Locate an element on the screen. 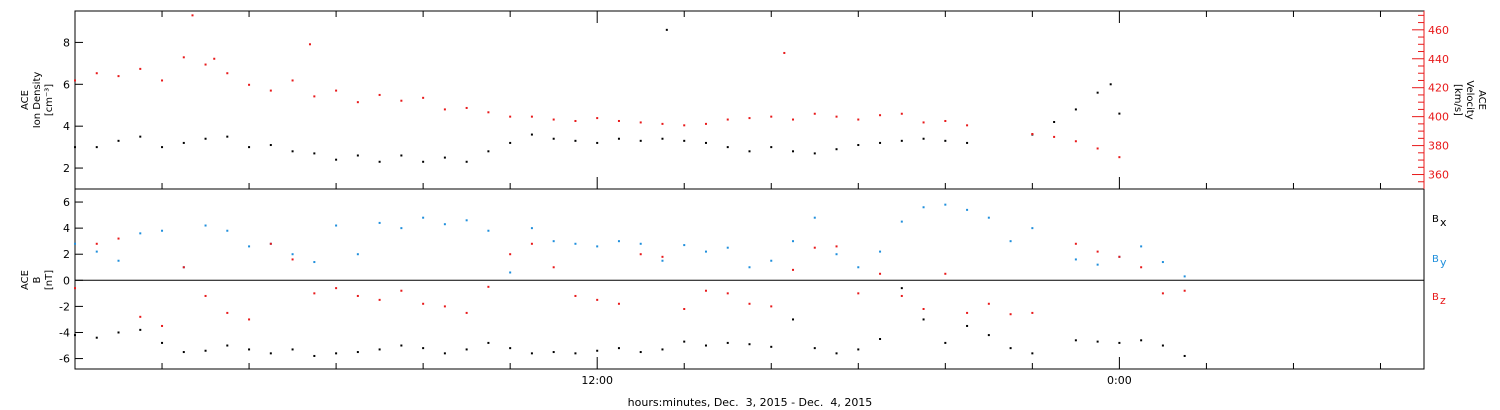 This screenshot has width=1500, height=410. legend-entry-subscript: z is located at coordinates (1443, 300).